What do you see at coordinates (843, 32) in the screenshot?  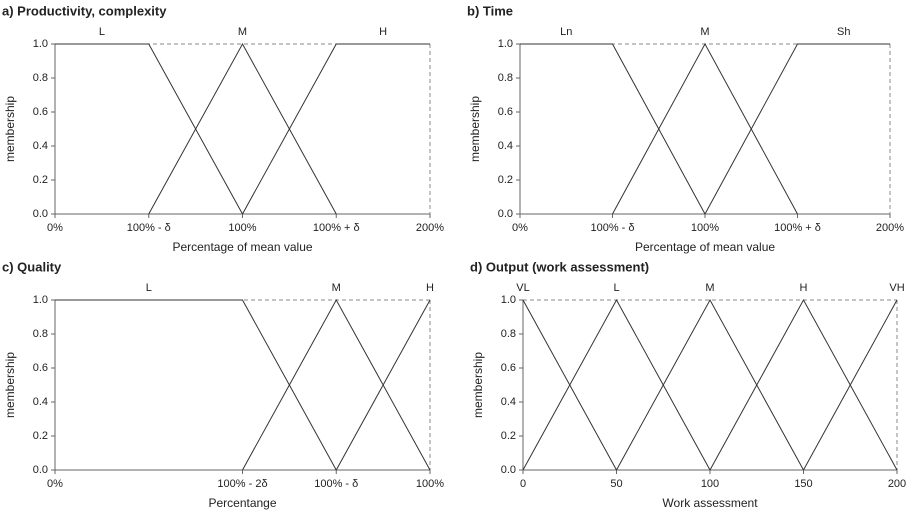 I see `series-label: Sh` at bounding box center [843, 32].